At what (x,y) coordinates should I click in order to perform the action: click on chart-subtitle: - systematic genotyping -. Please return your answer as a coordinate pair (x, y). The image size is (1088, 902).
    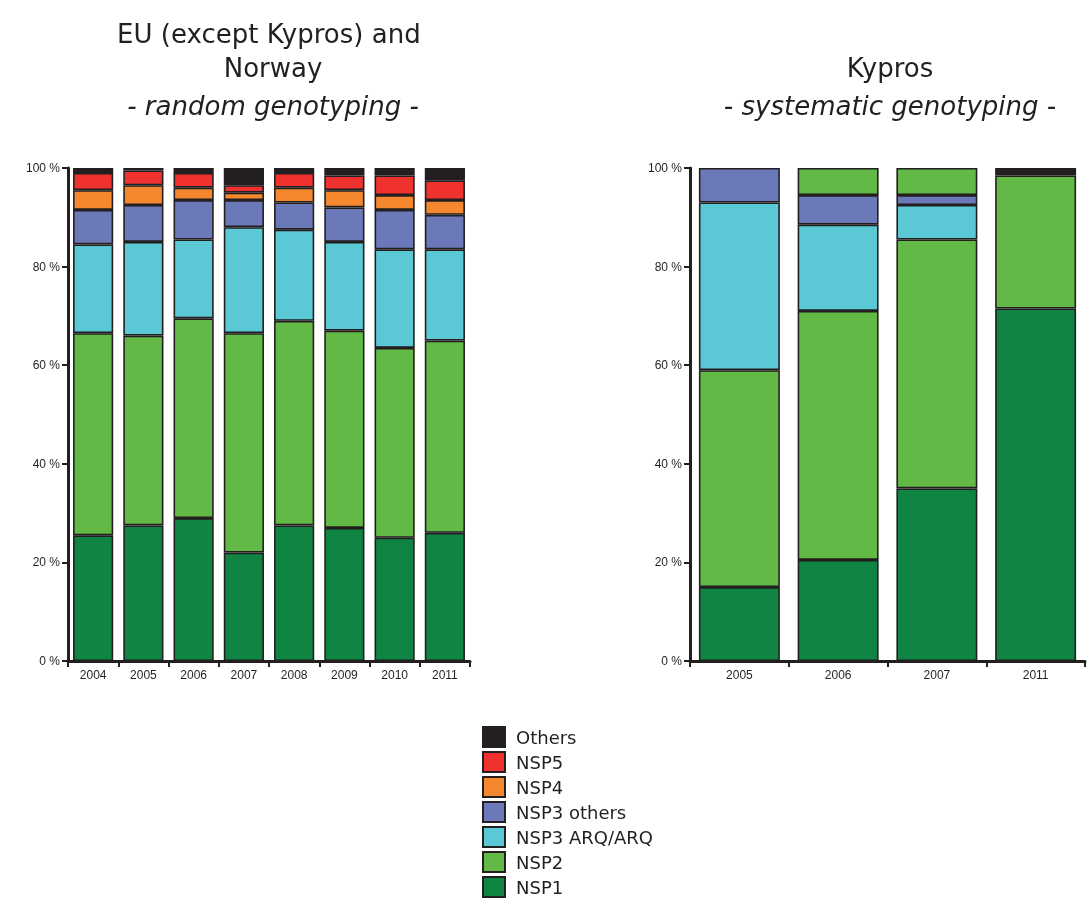
    Looking at the image, I should click on (890, 106).